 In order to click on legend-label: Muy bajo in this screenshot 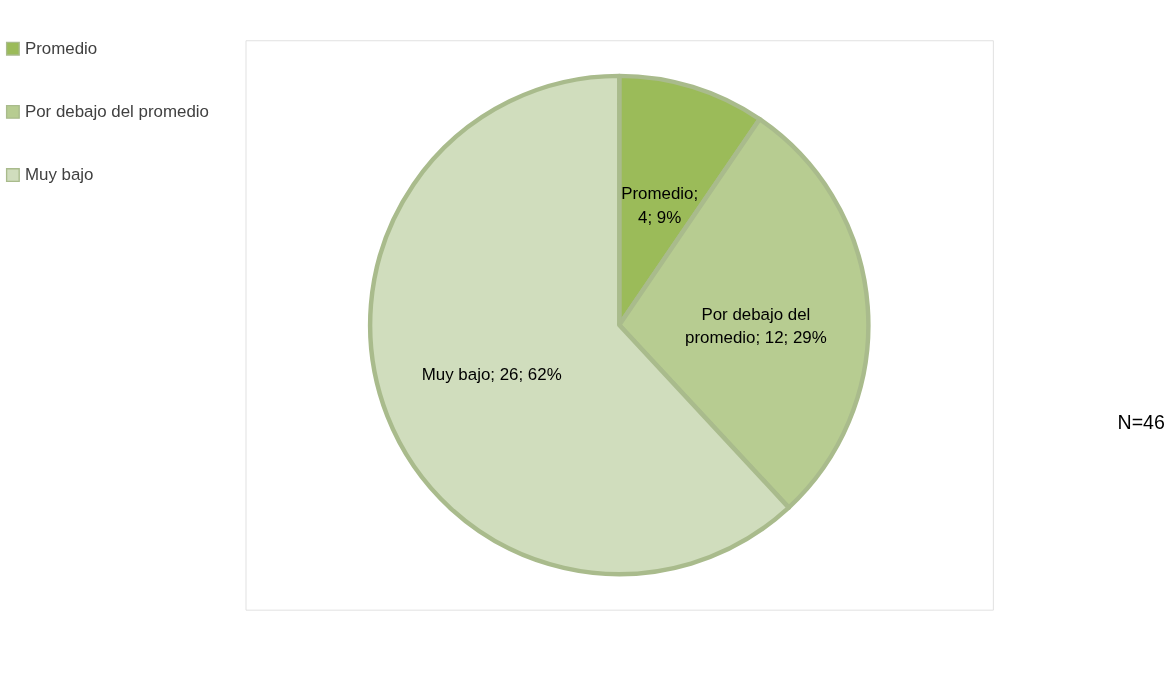, I will do `click(59, 175)`.